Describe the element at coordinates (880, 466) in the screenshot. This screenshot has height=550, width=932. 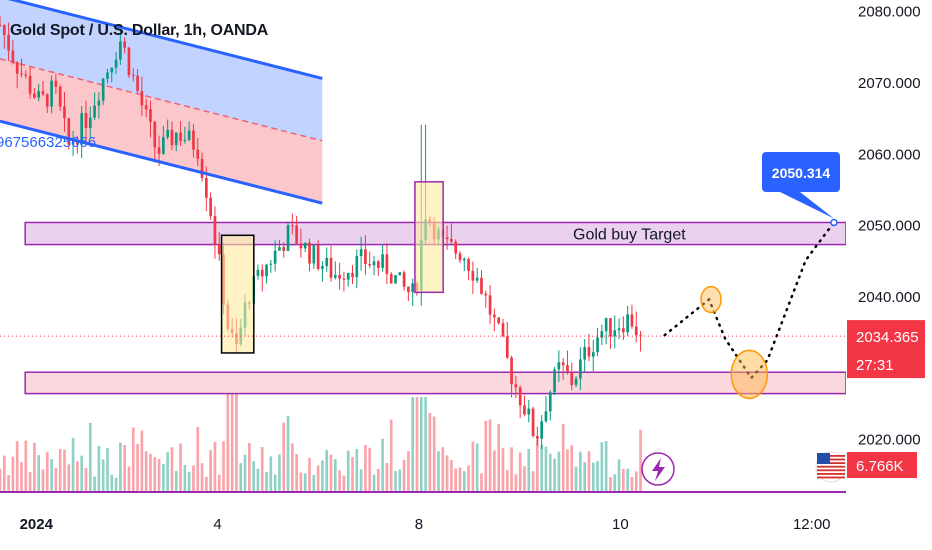
I see `volume-badge-label: 6.766K` at that location.